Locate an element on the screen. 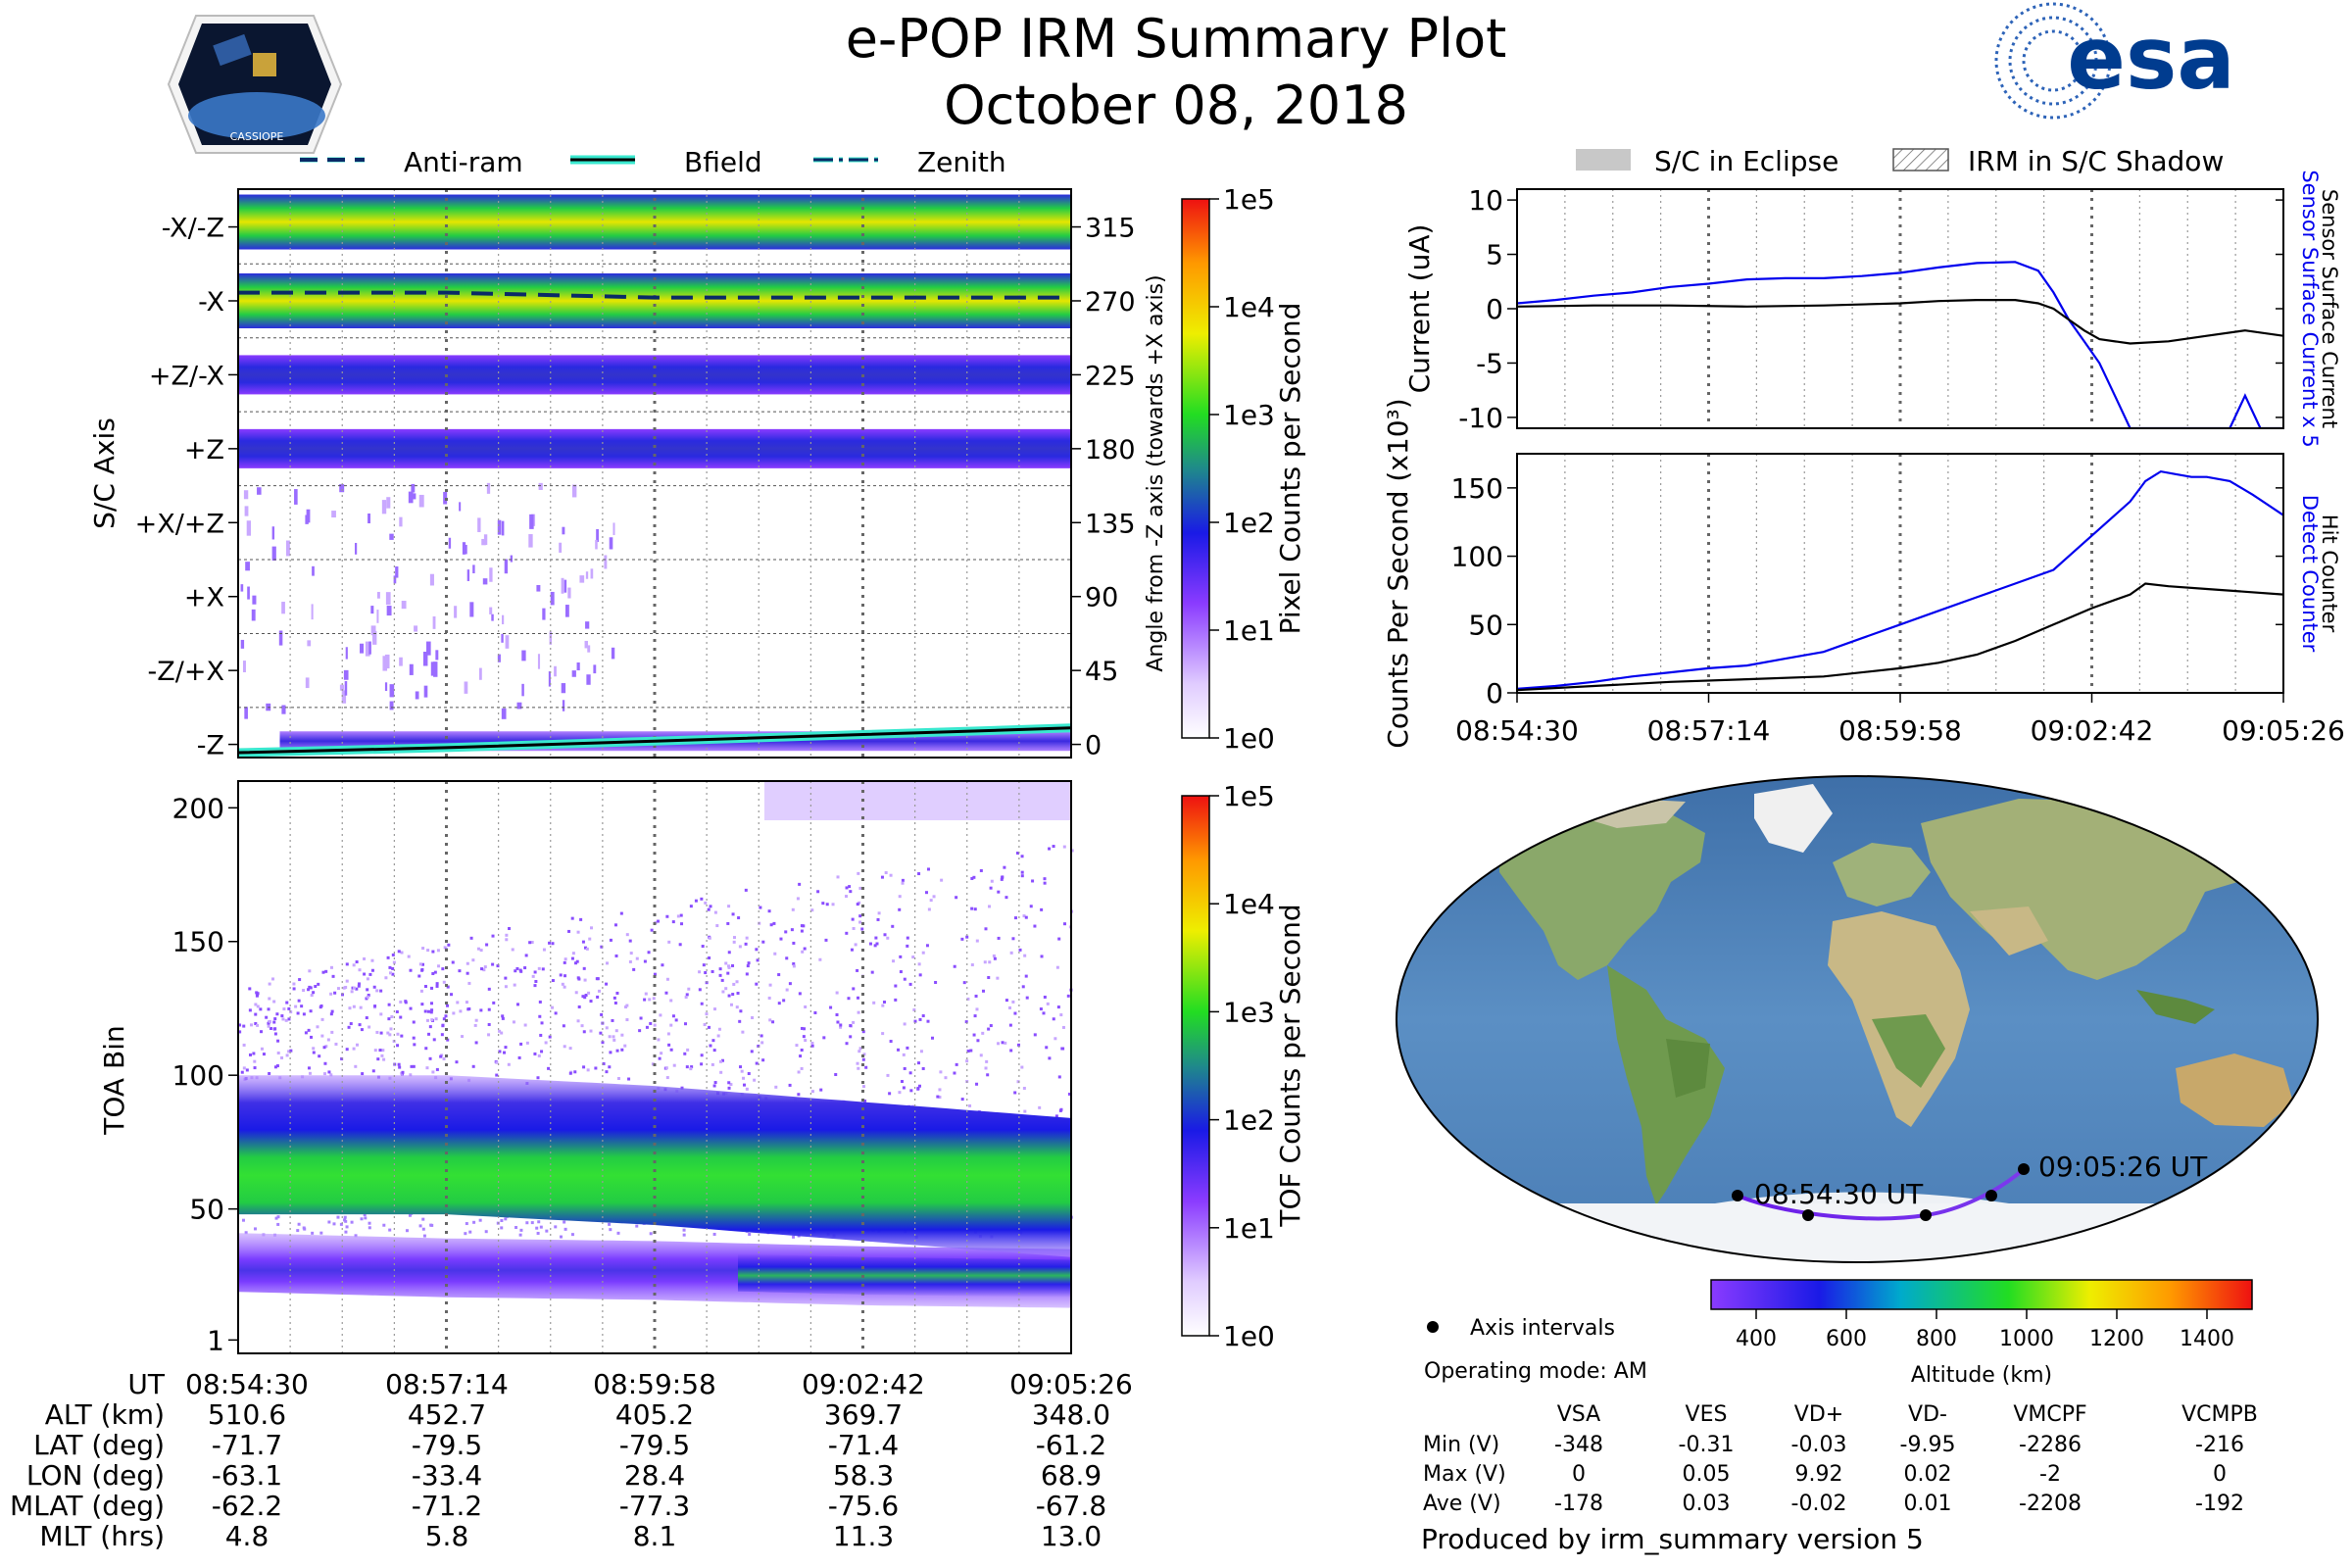  colorbar-tick-label: 1e3 is located at coordinates (1249, 415).